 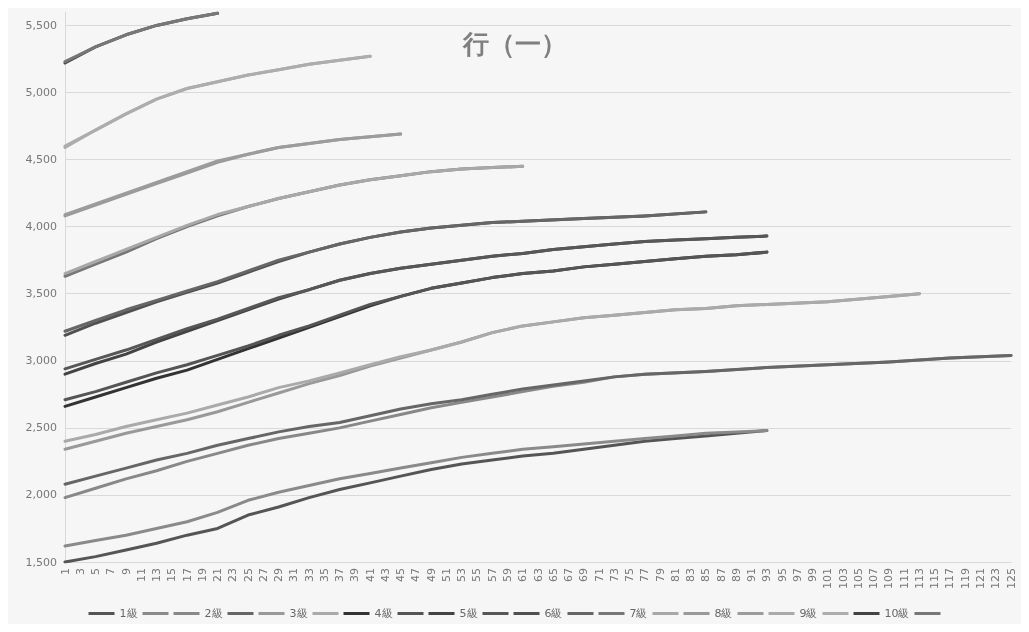 I want to click on x-tick-label: 83, so click(x=691, y=575).